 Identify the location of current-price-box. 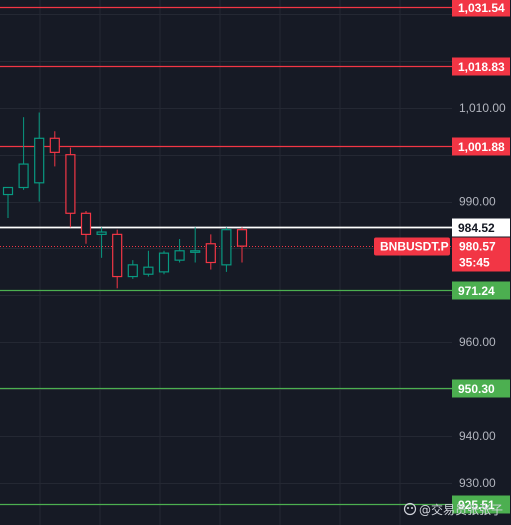
(481, 254).